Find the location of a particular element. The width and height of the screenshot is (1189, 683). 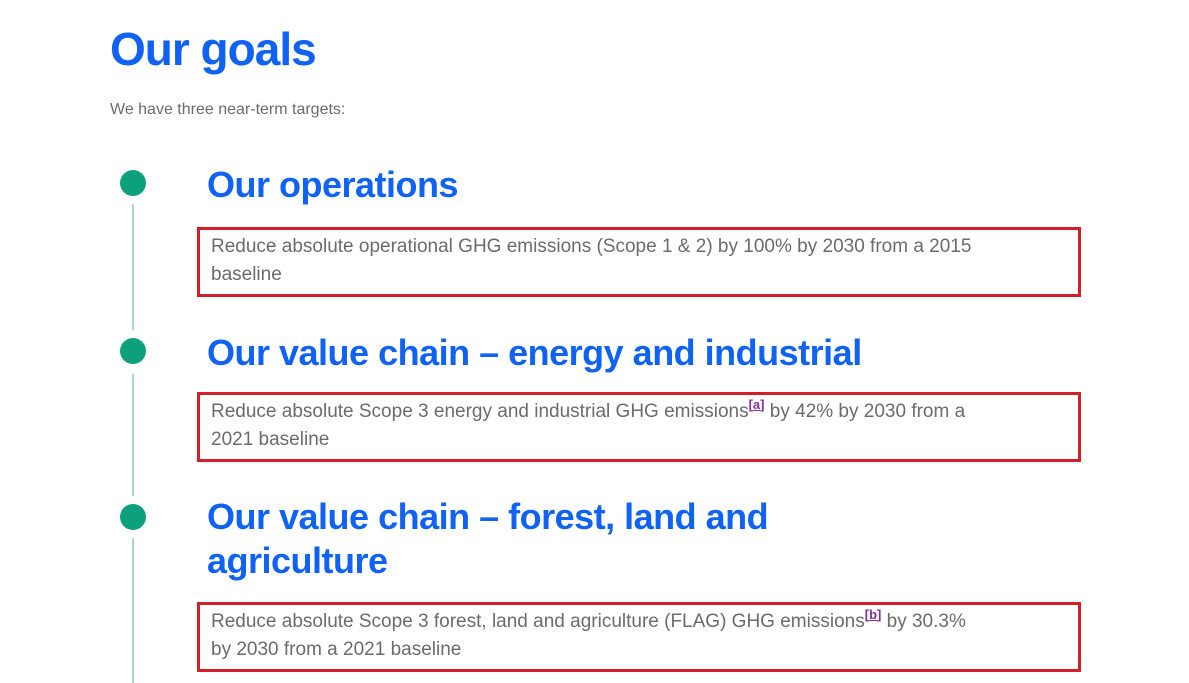

footnote-letter: a is located at coordinates (756, 404).